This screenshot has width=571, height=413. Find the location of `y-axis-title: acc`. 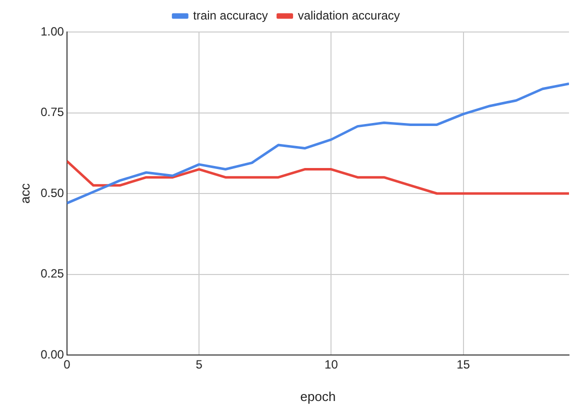

y-axis-title: acc is located at coordinates (24, 193).